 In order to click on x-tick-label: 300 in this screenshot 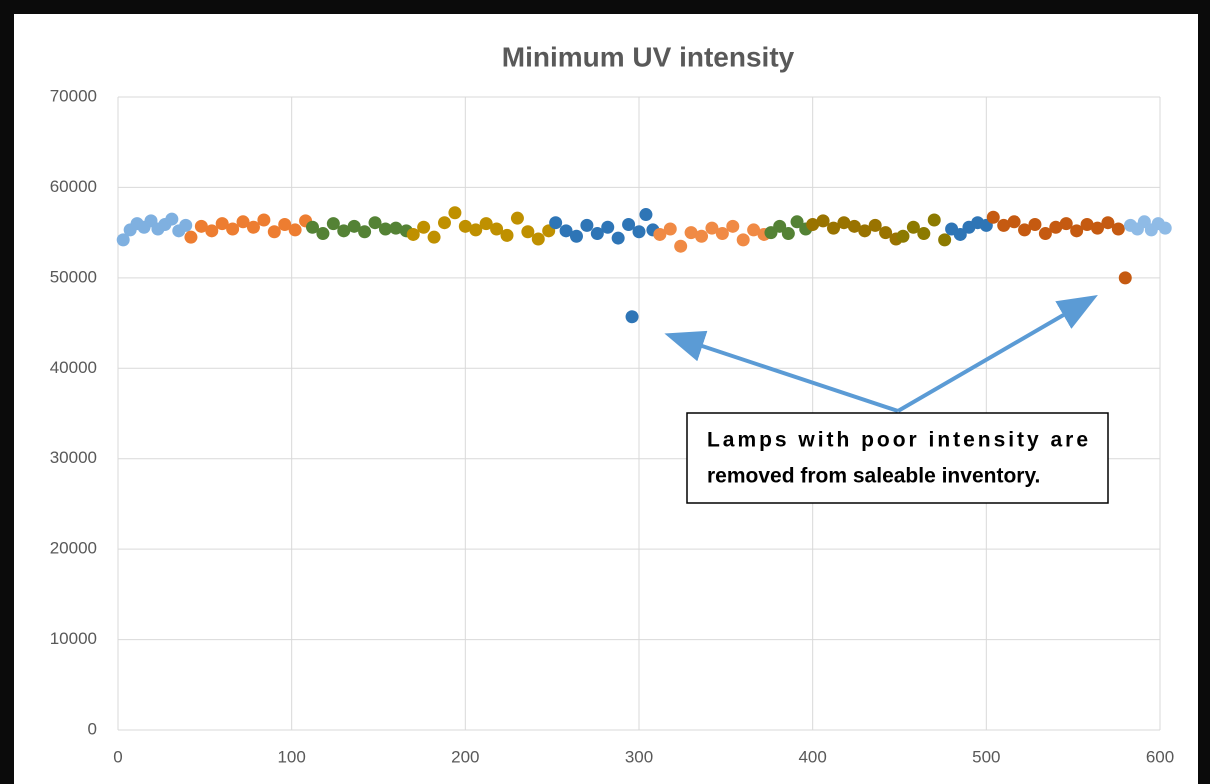, I will do `click(639, 756)`.